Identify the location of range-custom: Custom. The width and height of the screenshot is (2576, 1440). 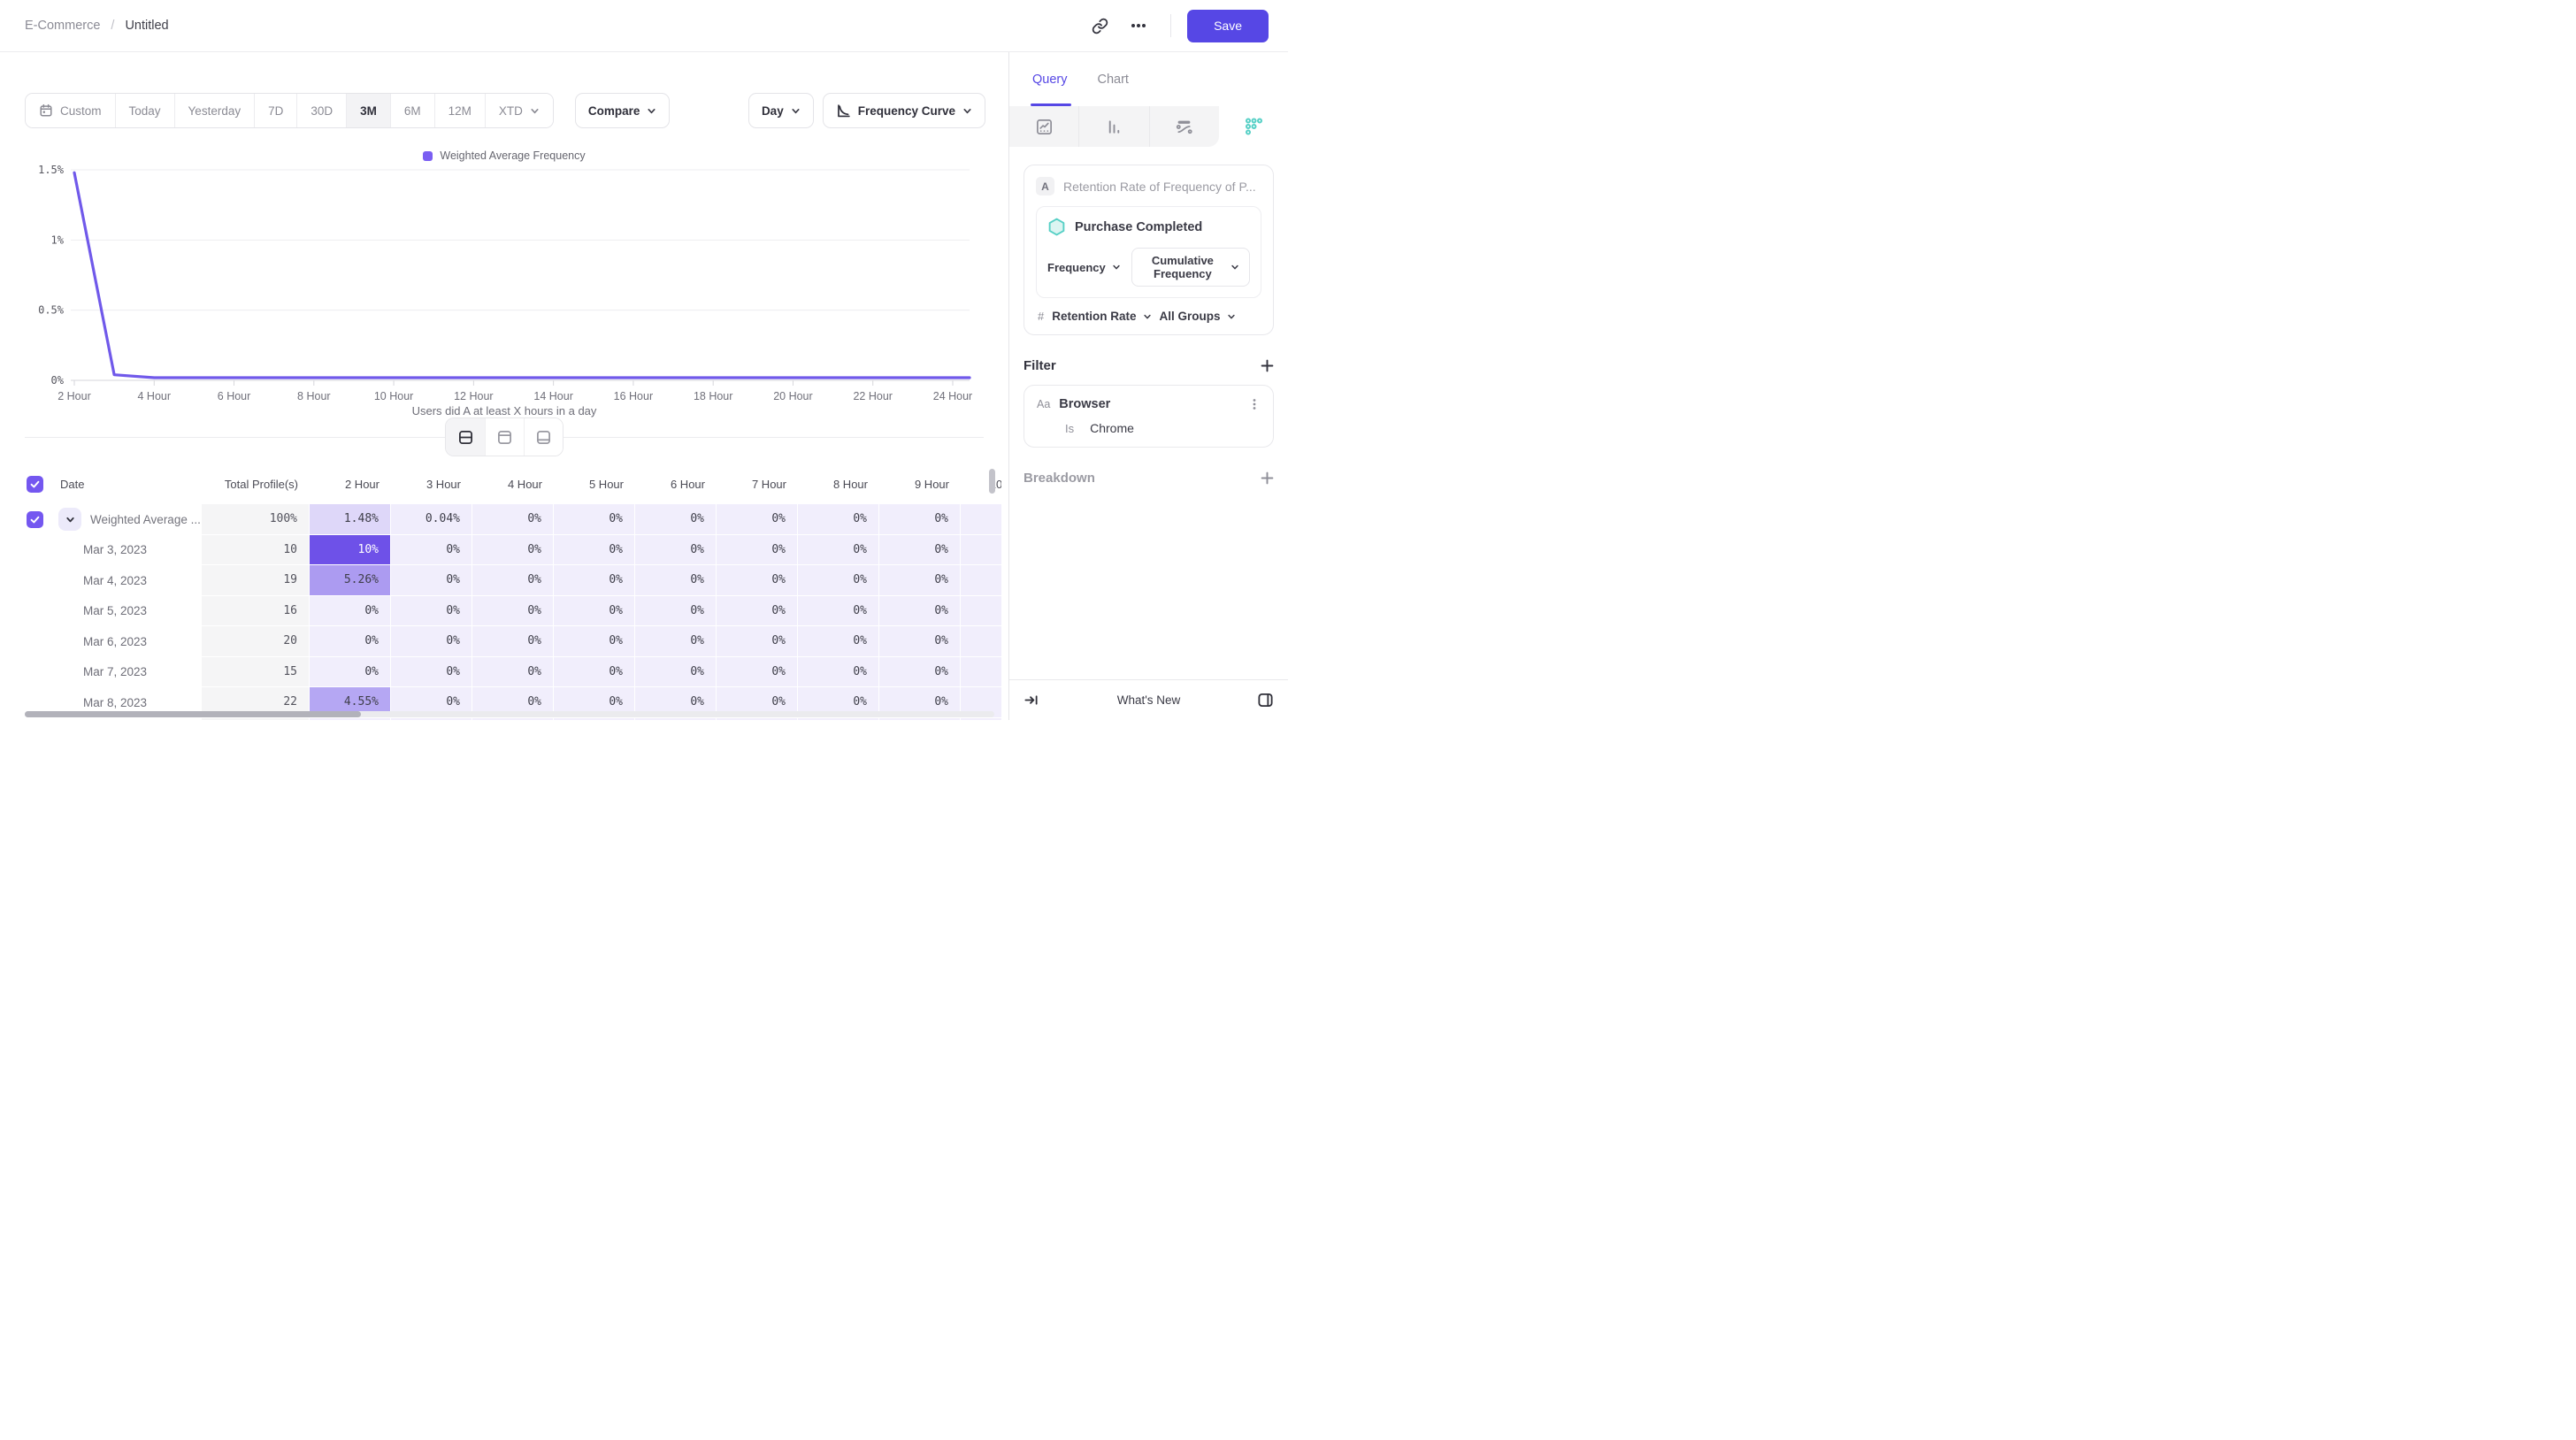
(70, 110).